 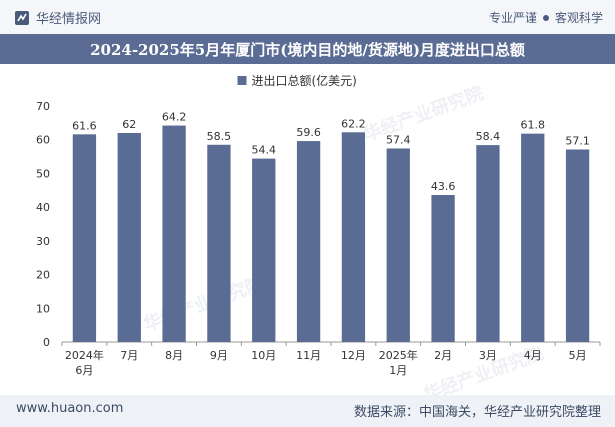 What do you see at coordinates (308, 132) in the screenshot?
I see `data-label: 59.6` at bounding box center [308, 132].